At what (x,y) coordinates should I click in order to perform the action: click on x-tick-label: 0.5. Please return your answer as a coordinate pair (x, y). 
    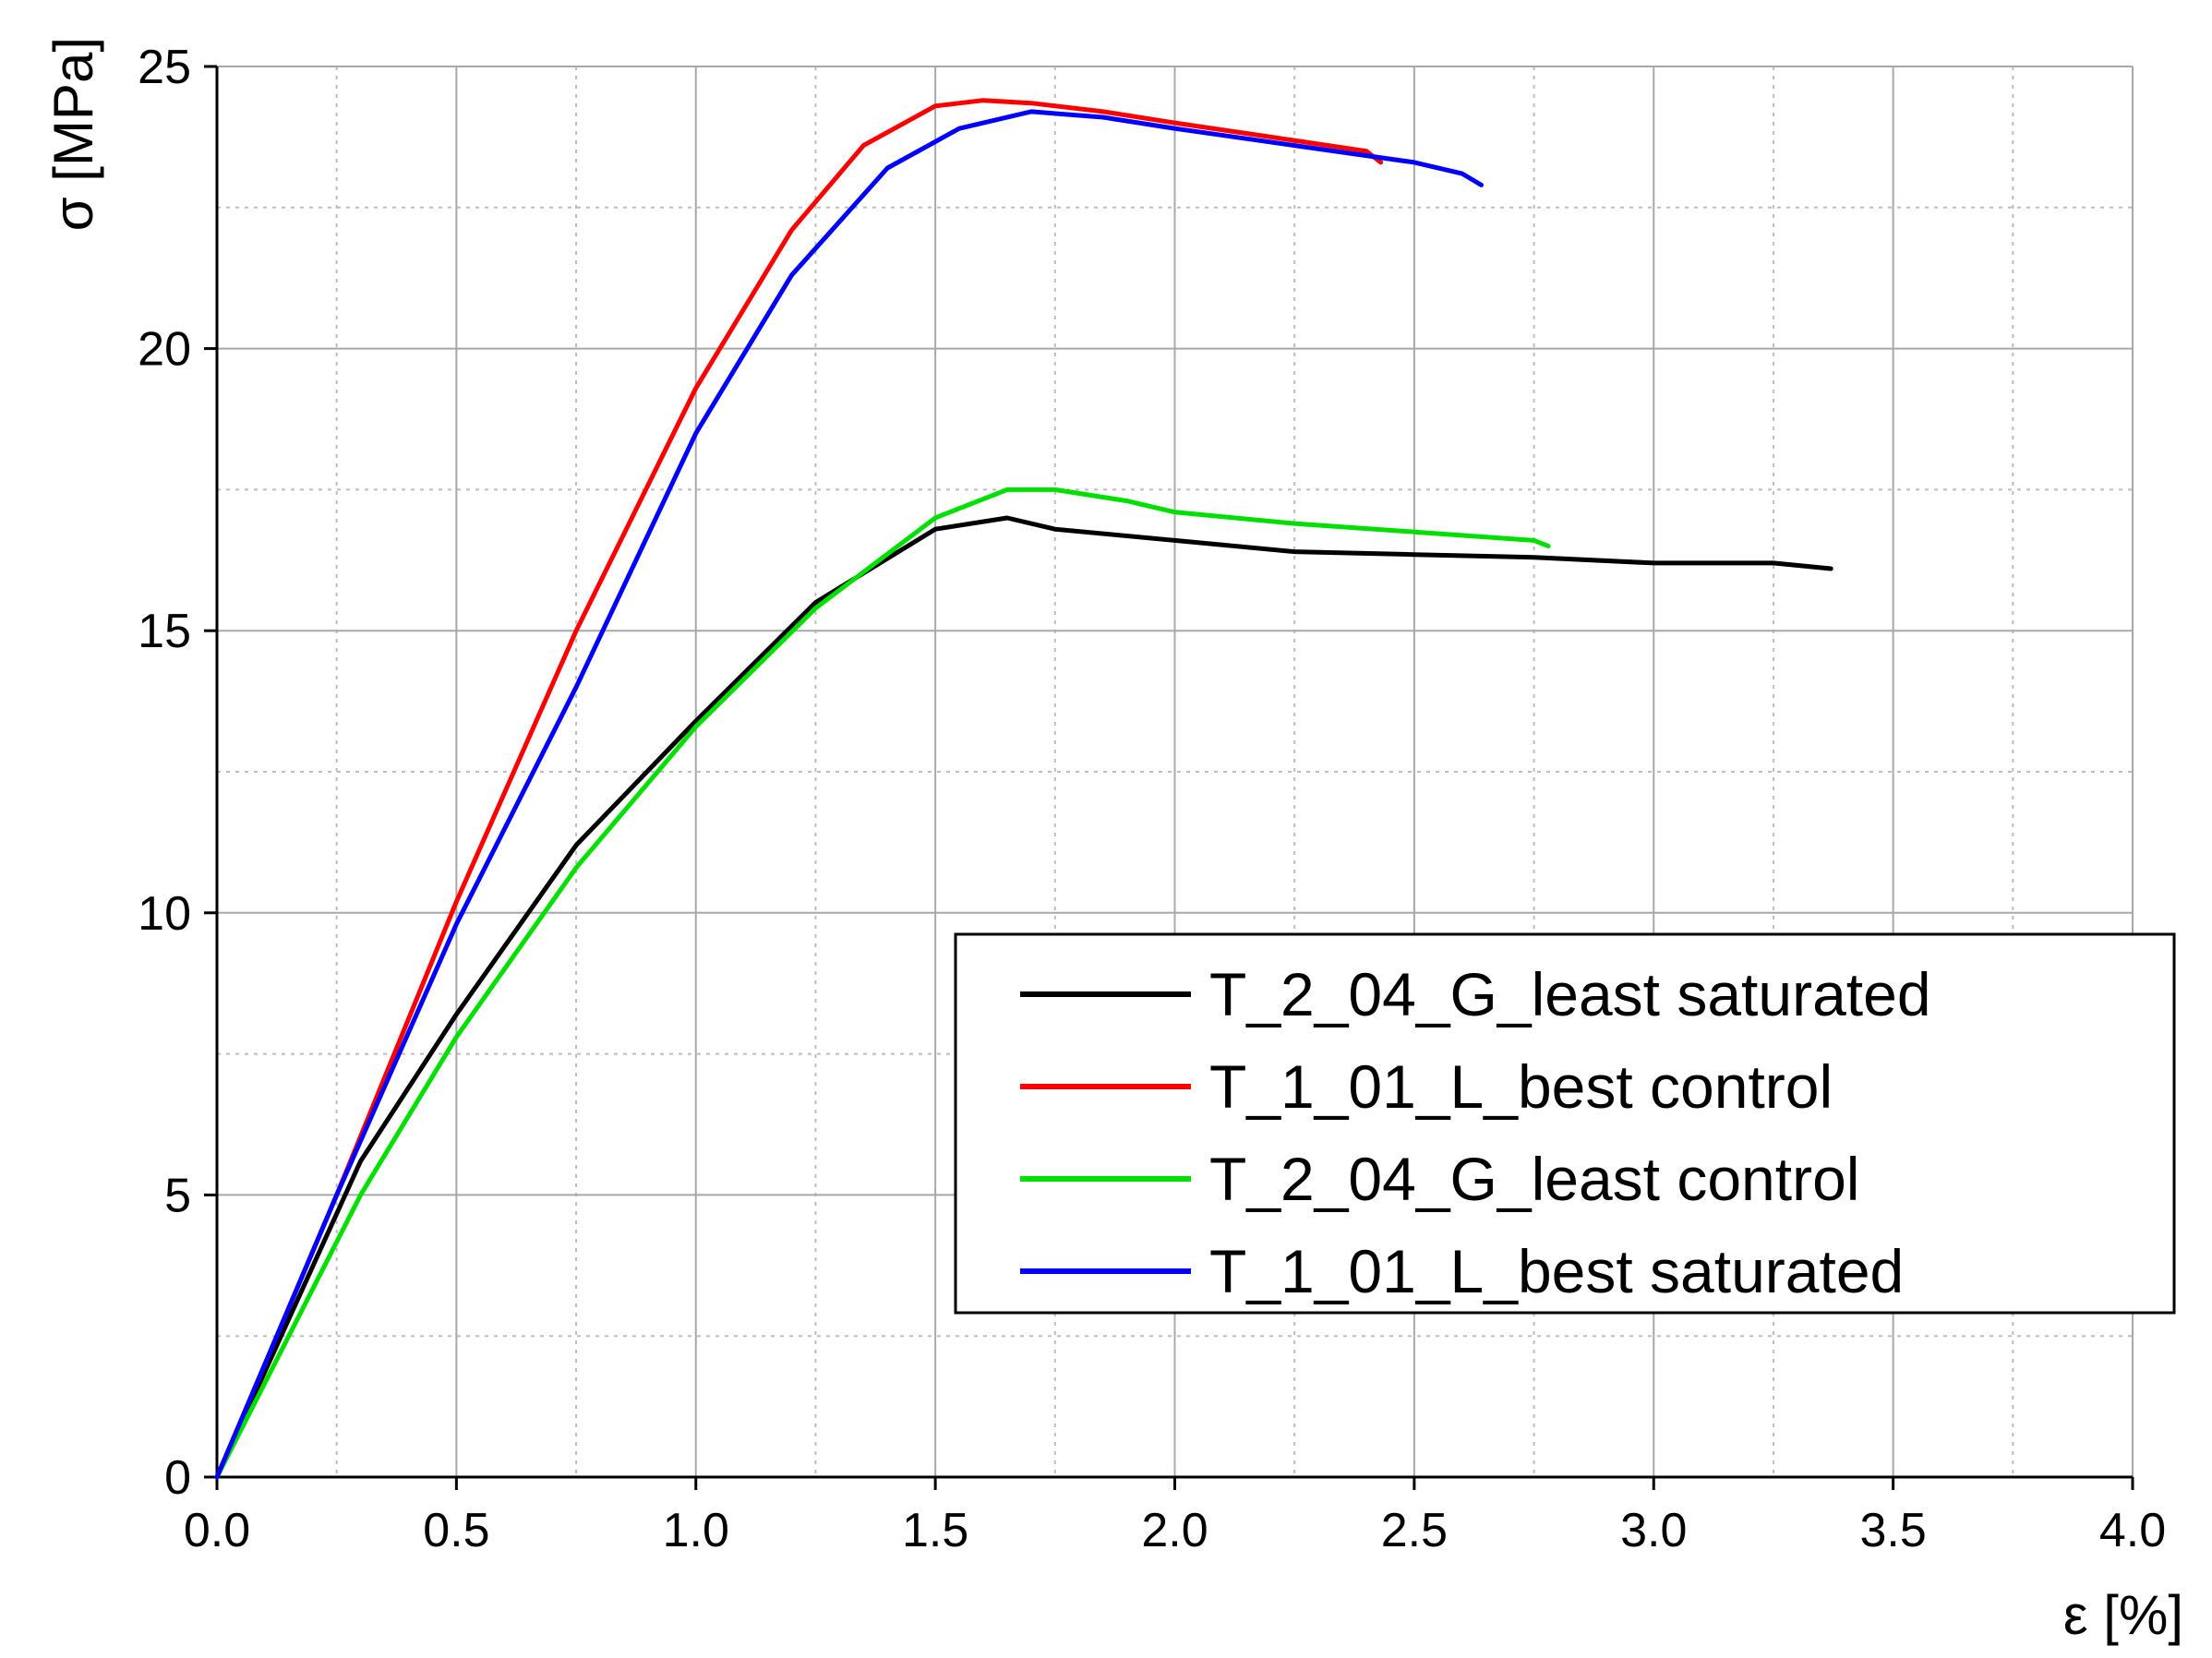
    Looking at the image, I should click on (456, 1530).